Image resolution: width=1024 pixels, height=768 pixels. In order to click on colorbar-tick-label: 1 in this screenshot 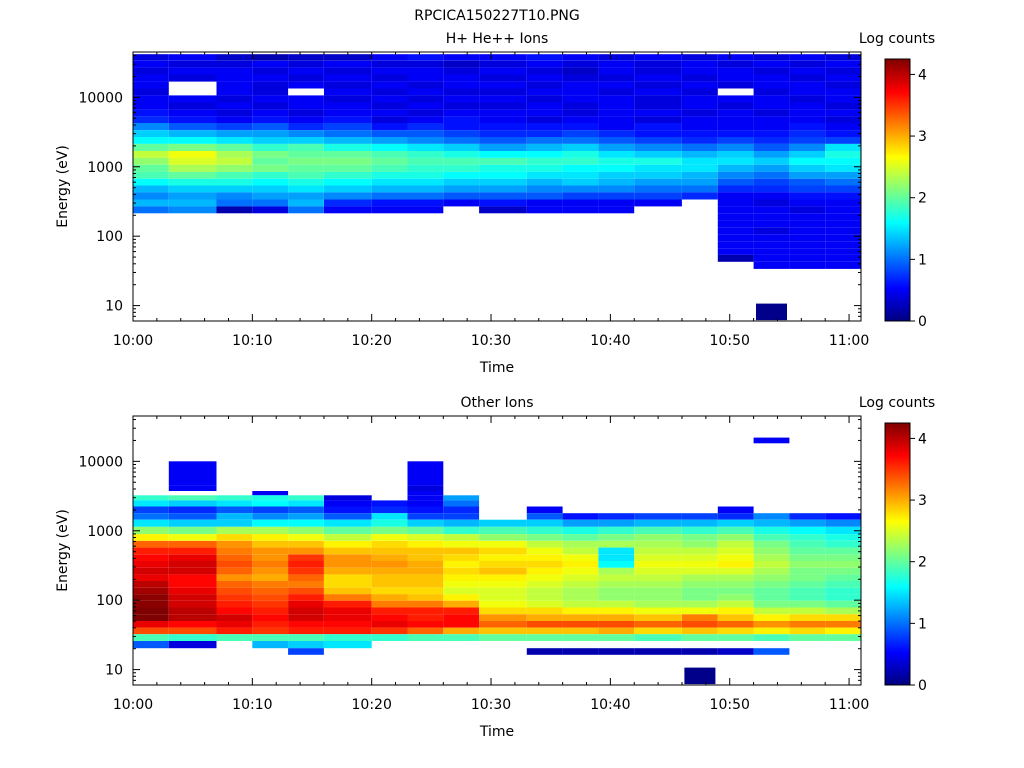, I will do `click(922, 624)`.